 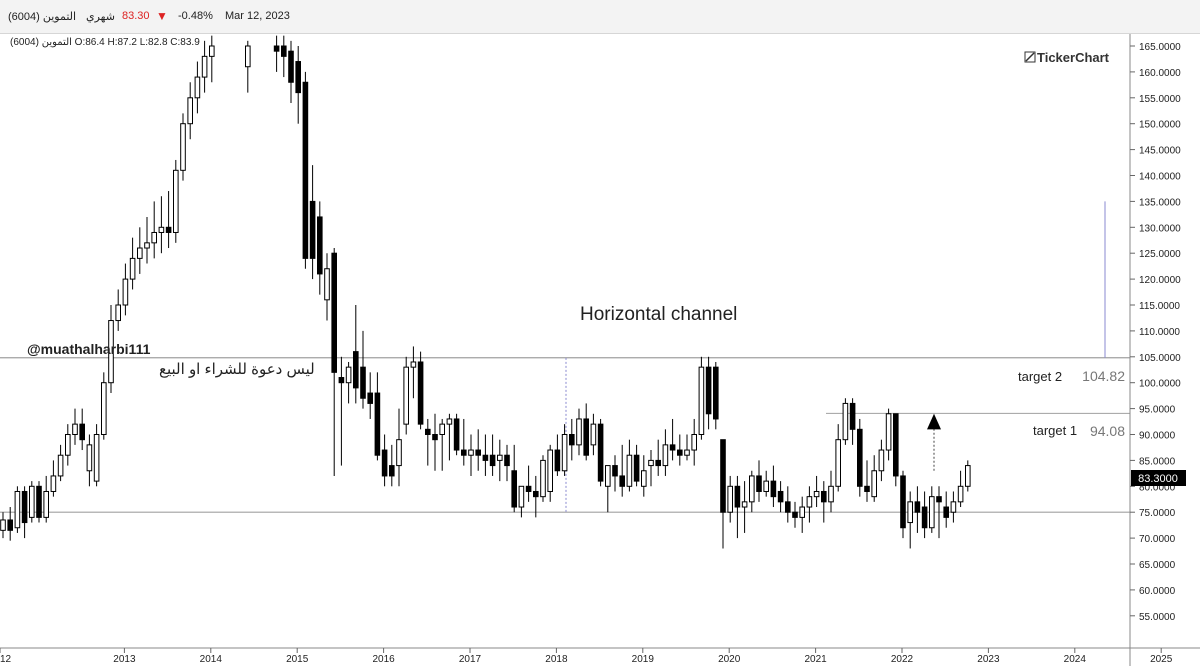 What do you see at coordinates (729, 659) in the screenshot?
I see `x-tick-label: 2020` at bounding box center [729, 659].